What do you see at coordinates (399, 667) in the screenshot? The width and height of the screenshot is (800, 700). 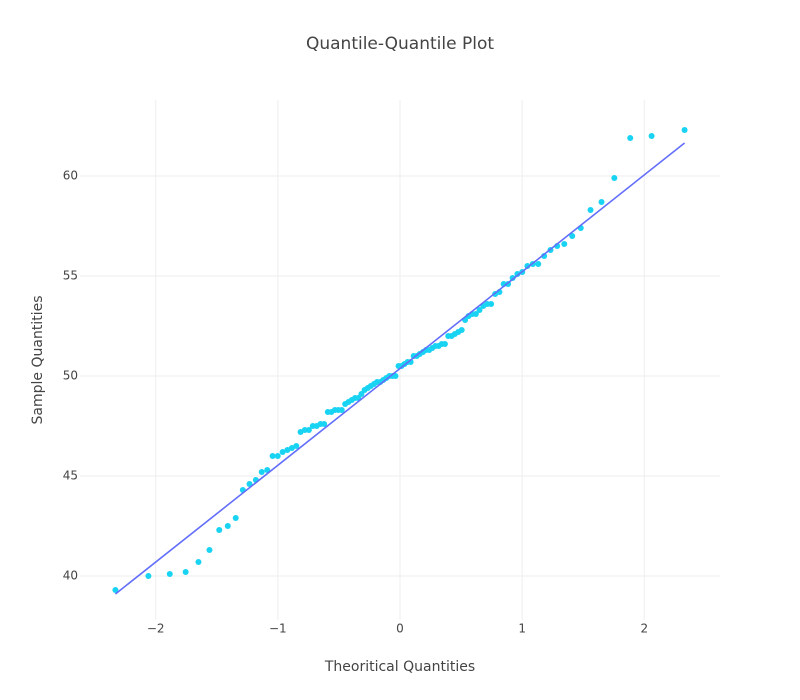 I see `x-axis-title: Theoritical Quantities` at bounding box center [399, 667].